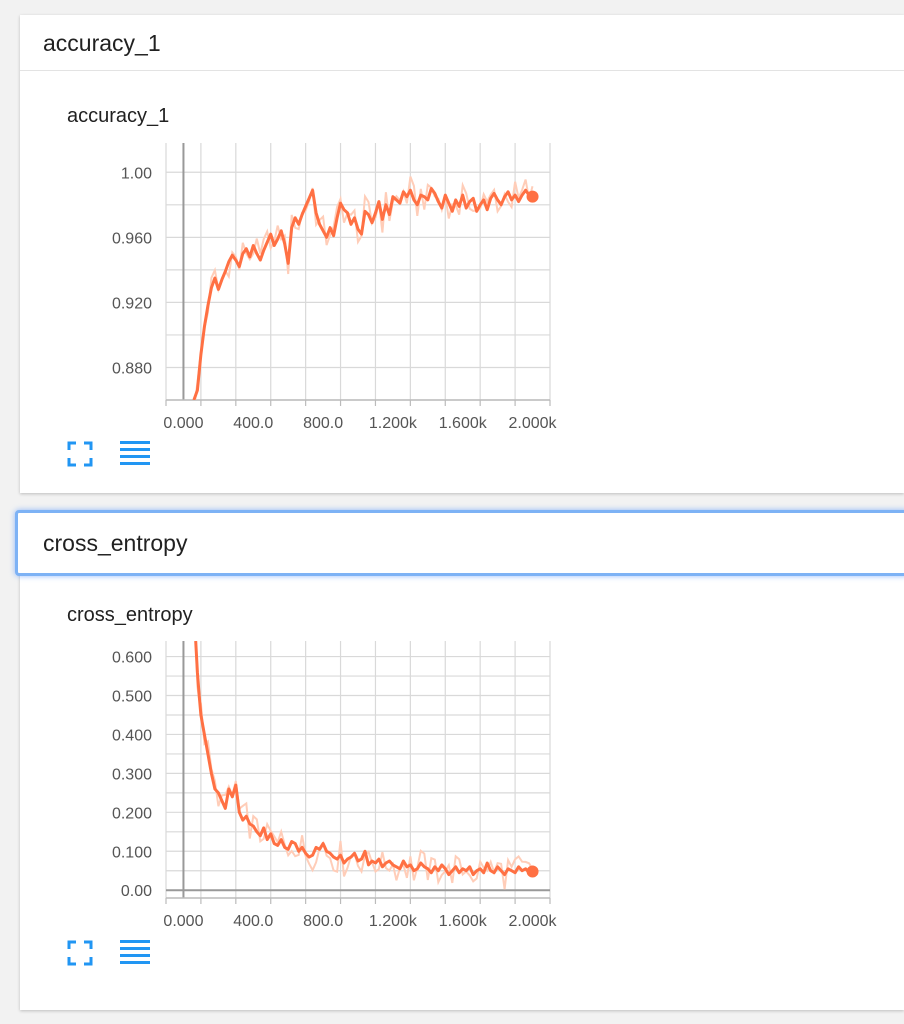 This screenshot has width=904, height=1024. What do you see at coordinates (462, 43) in the screenshot?
I see `accuracy-card-header: accuracy_1` at bounding box center [462, 43].